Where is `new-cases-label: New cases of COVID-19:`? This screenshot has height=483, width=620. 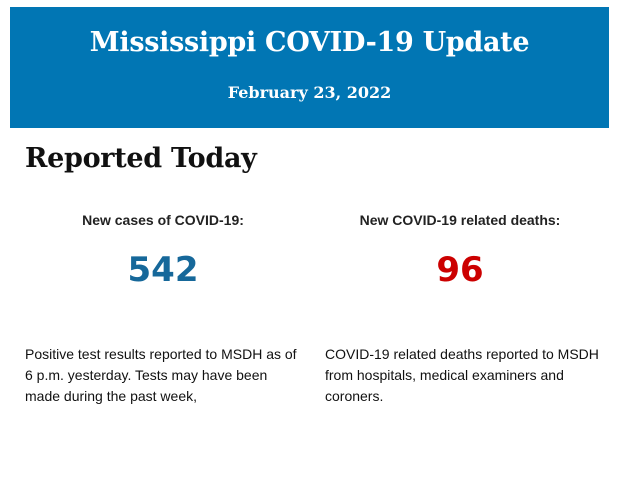 new-cases-label: New cases of COVID-19: is located at coordinates (163, 220).